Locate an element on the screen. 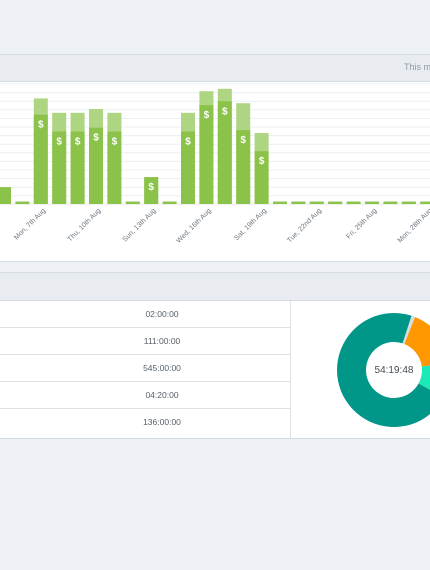  table-row: 04:20:00 is located at coordinates (145, 395).